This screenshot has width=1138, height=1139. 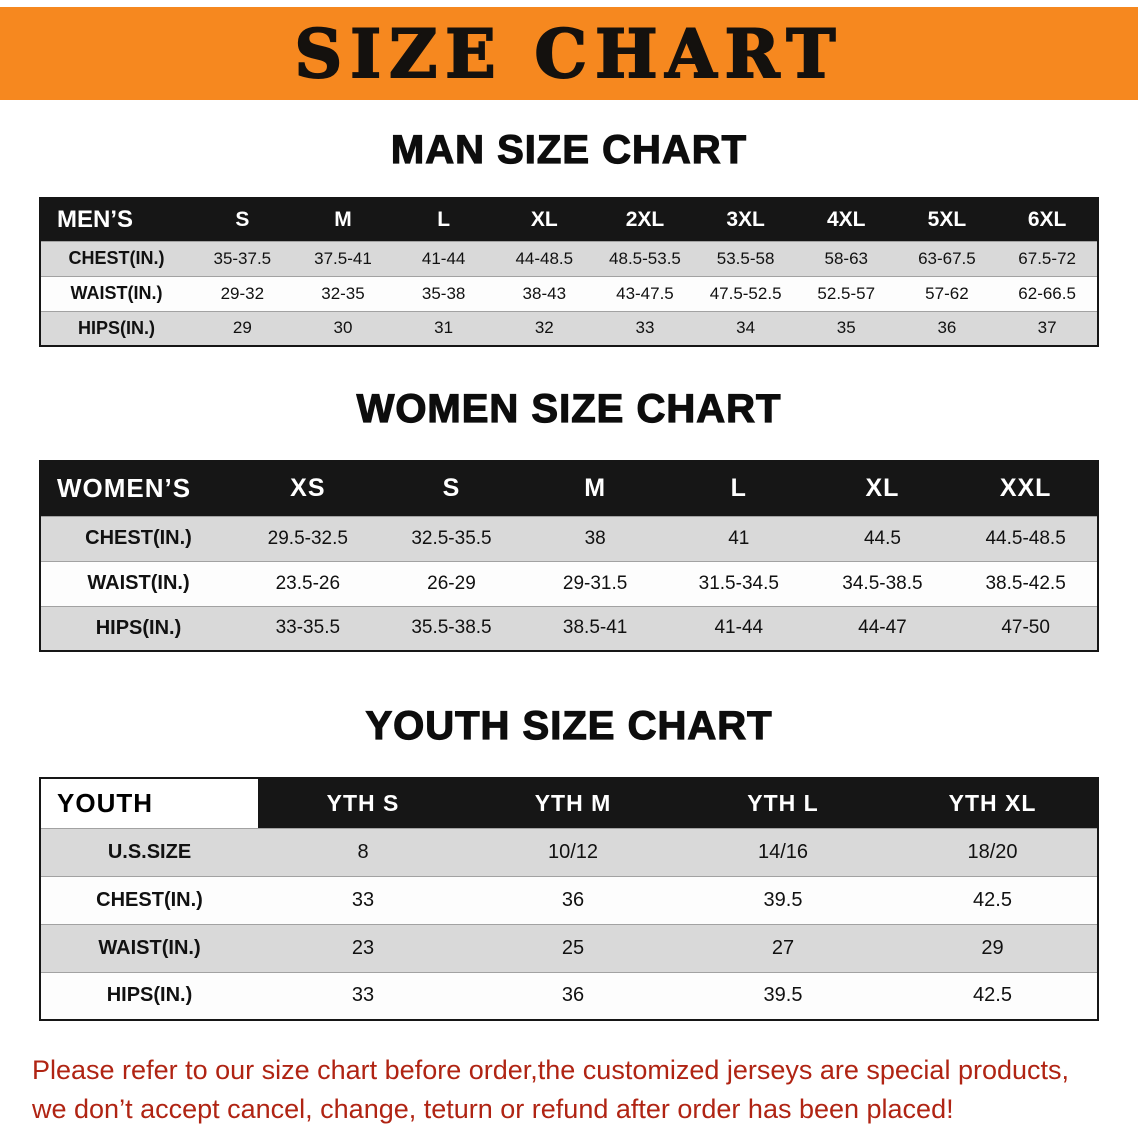 I want to click on size-column-header: XS, so click(x=308, y=488).